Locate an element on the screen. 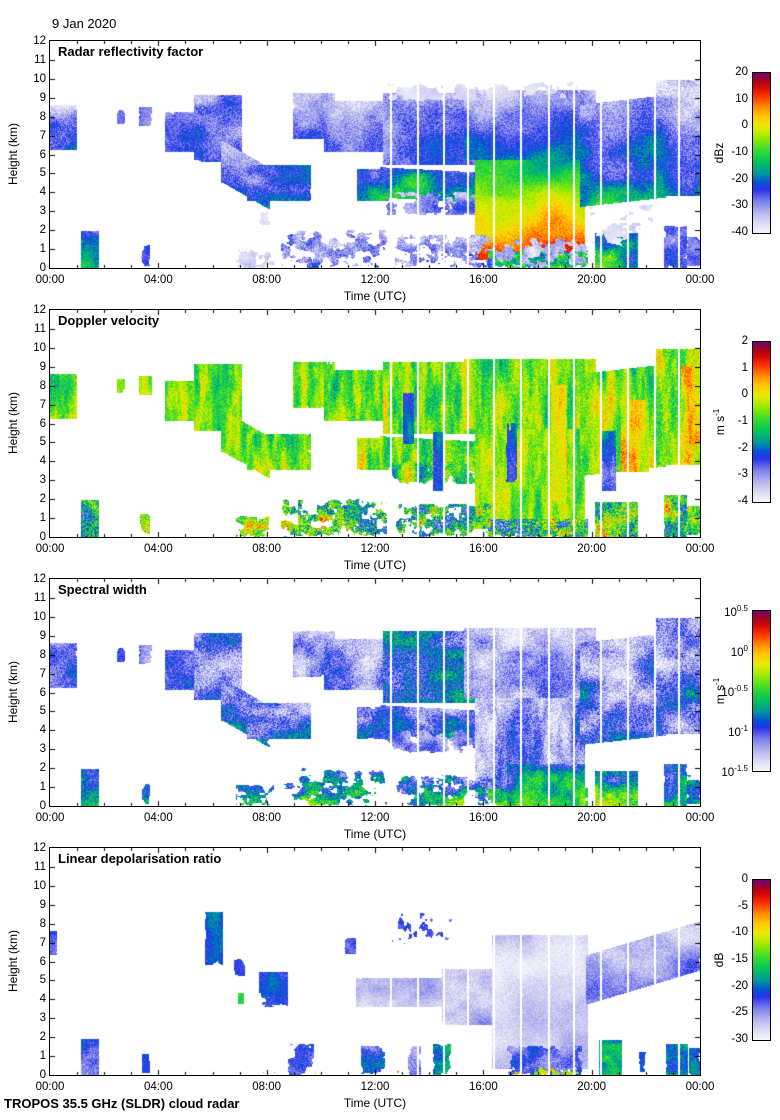 Image resolution: width=780 pixels, height=1120 pixels. x-axis-label-reflectivity: Time (UTC) is located at coordinates (375, 296).